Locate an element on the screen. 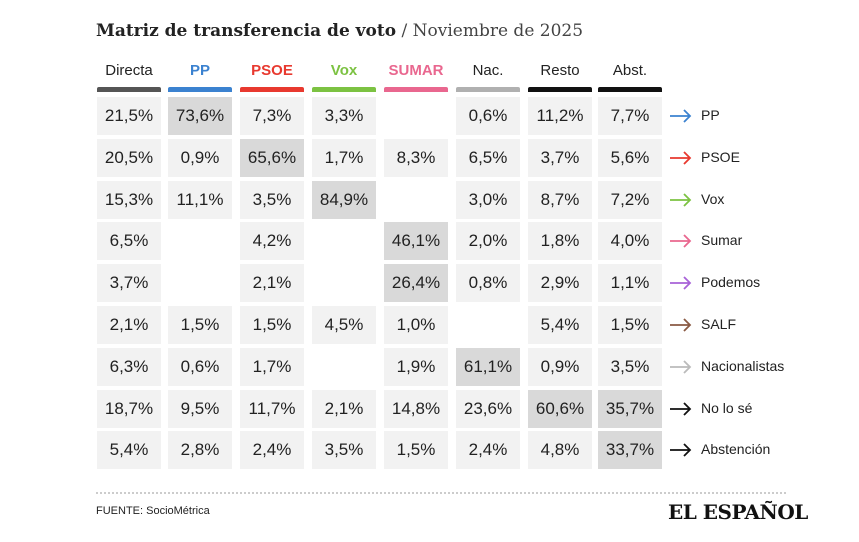 Image resolution: width=859 pixels, height=542 pixels. row-label: No lo sé is located at coordinates (727, 407).